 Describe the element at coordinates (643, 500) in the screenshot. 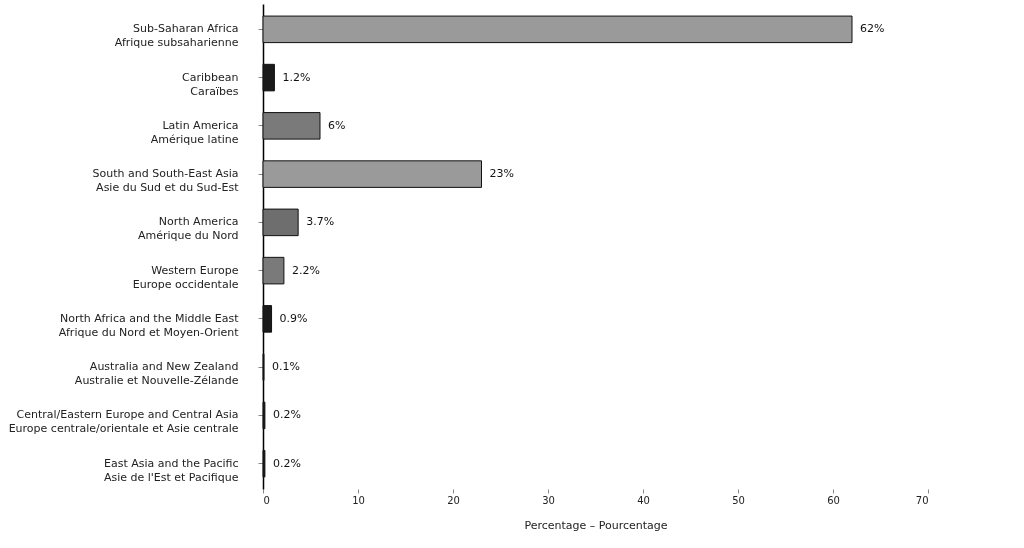

I see `x-tick-label: 40` at that location.